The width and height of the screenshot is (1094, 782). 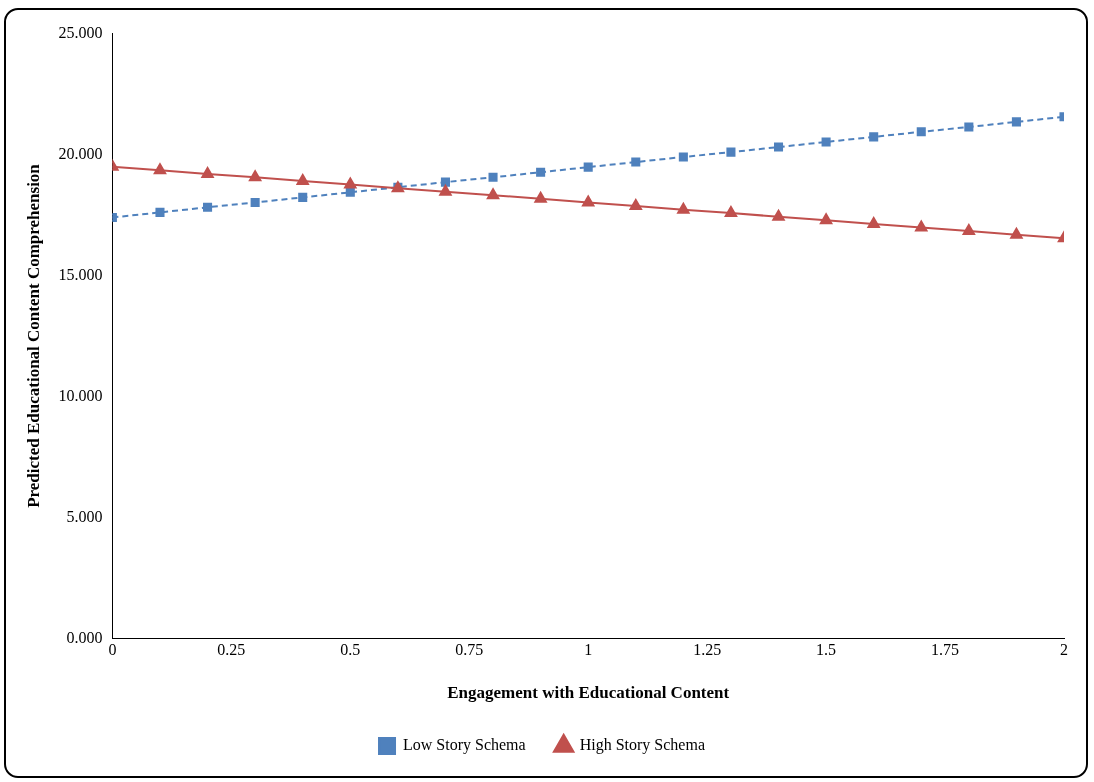 I want to click on x-tick-label: 0.25, so click(x=231, y=650).